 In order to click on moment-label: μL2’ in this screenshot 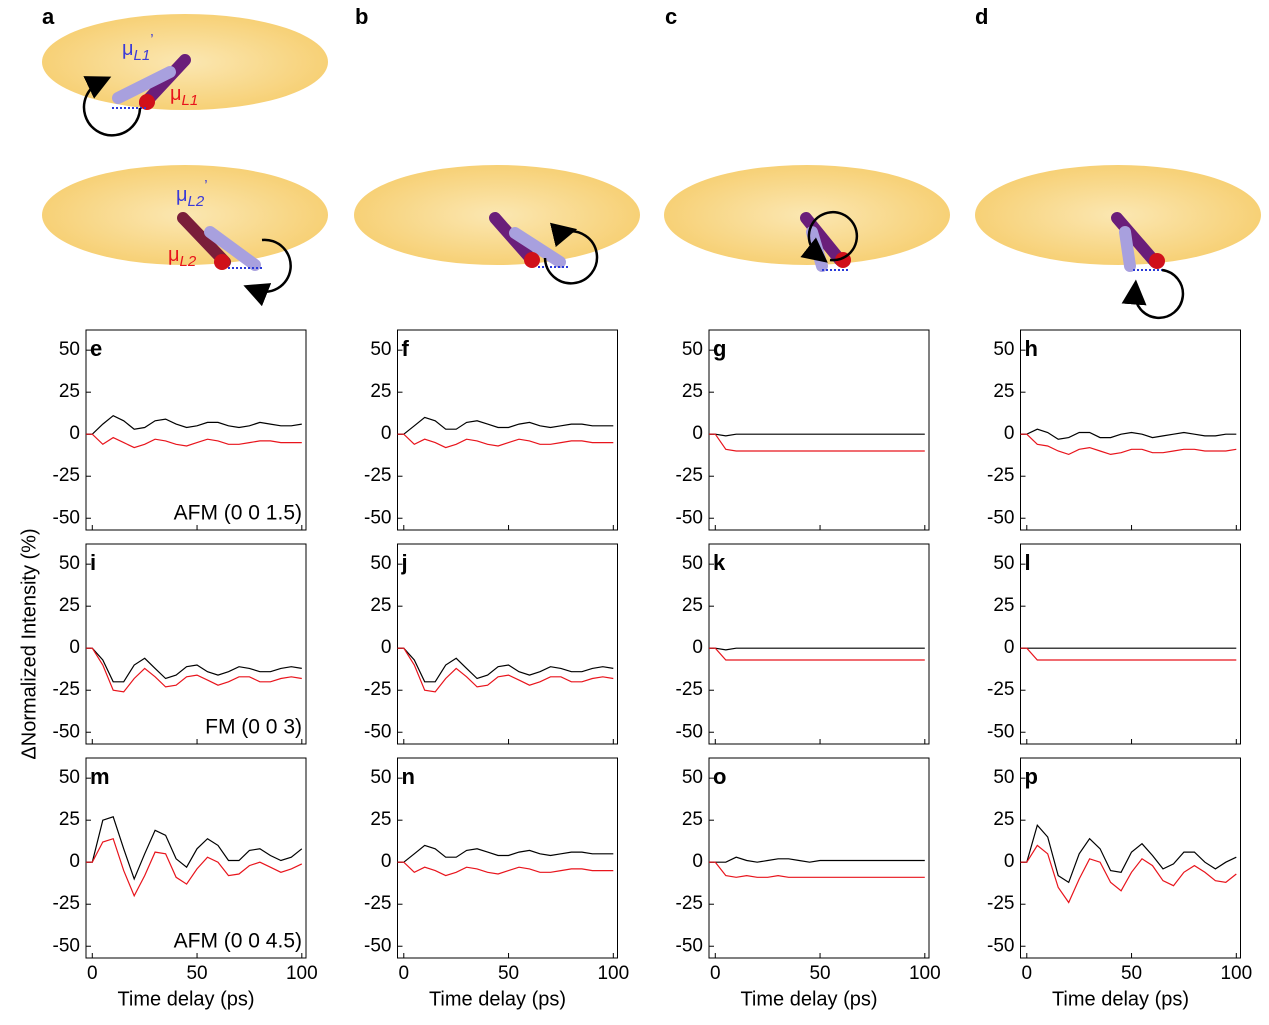, I will do `click(192, 193)`.